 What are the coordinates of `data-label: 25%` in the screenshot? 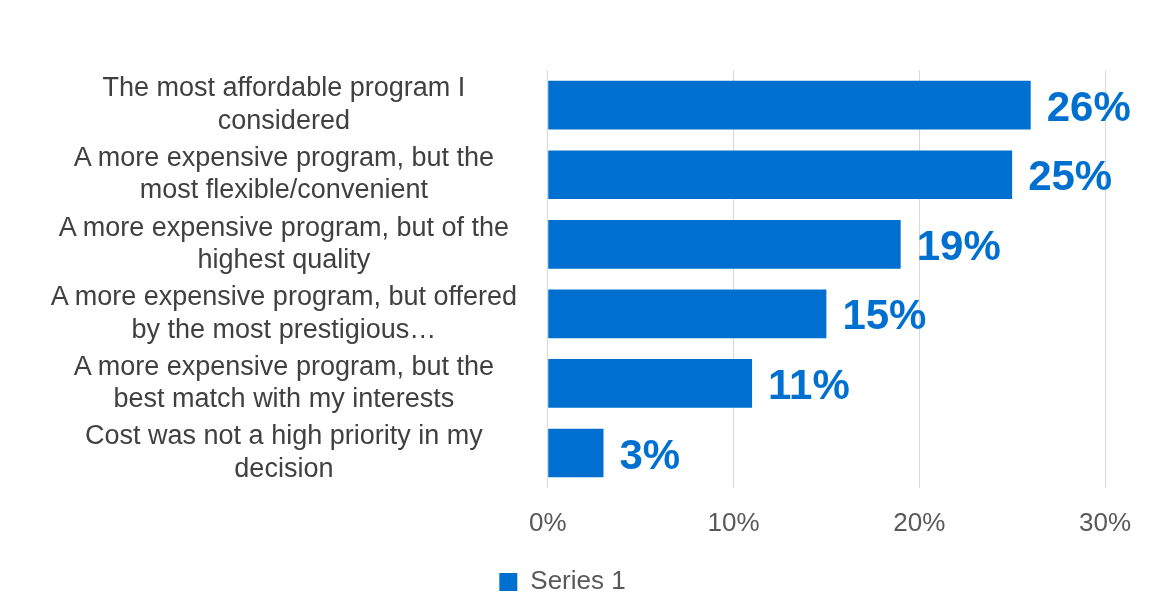 It's located at (1070, 176).